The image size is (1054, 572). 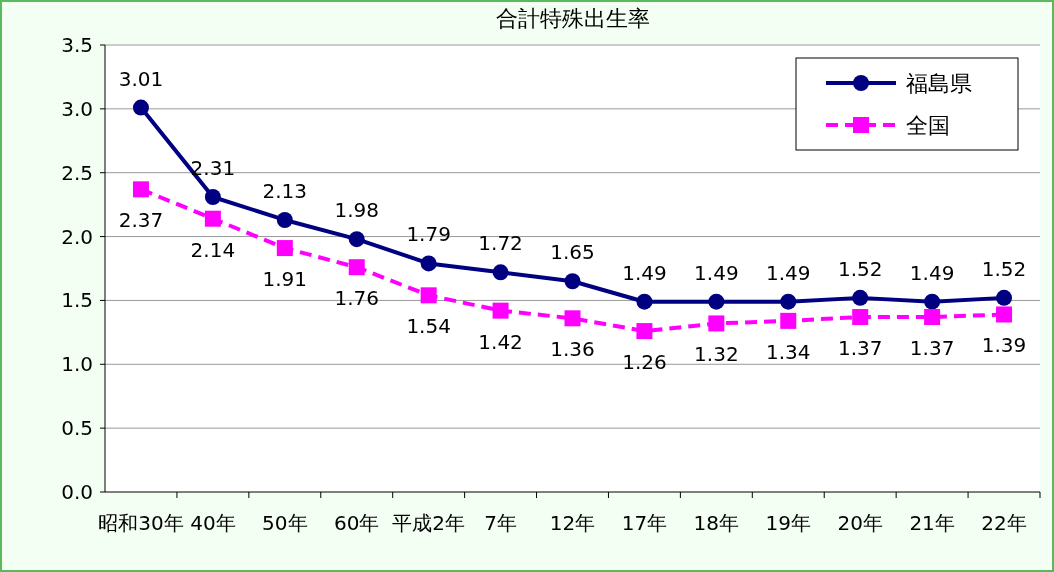 I want to click on data-label: 1.76, so click(x=356, y=298).